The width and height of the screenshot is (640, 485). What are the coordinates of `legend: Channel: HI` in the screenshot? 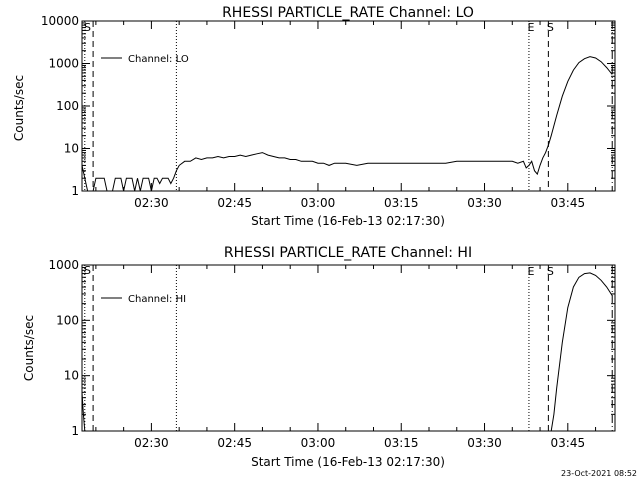 It's located at (143, 299).